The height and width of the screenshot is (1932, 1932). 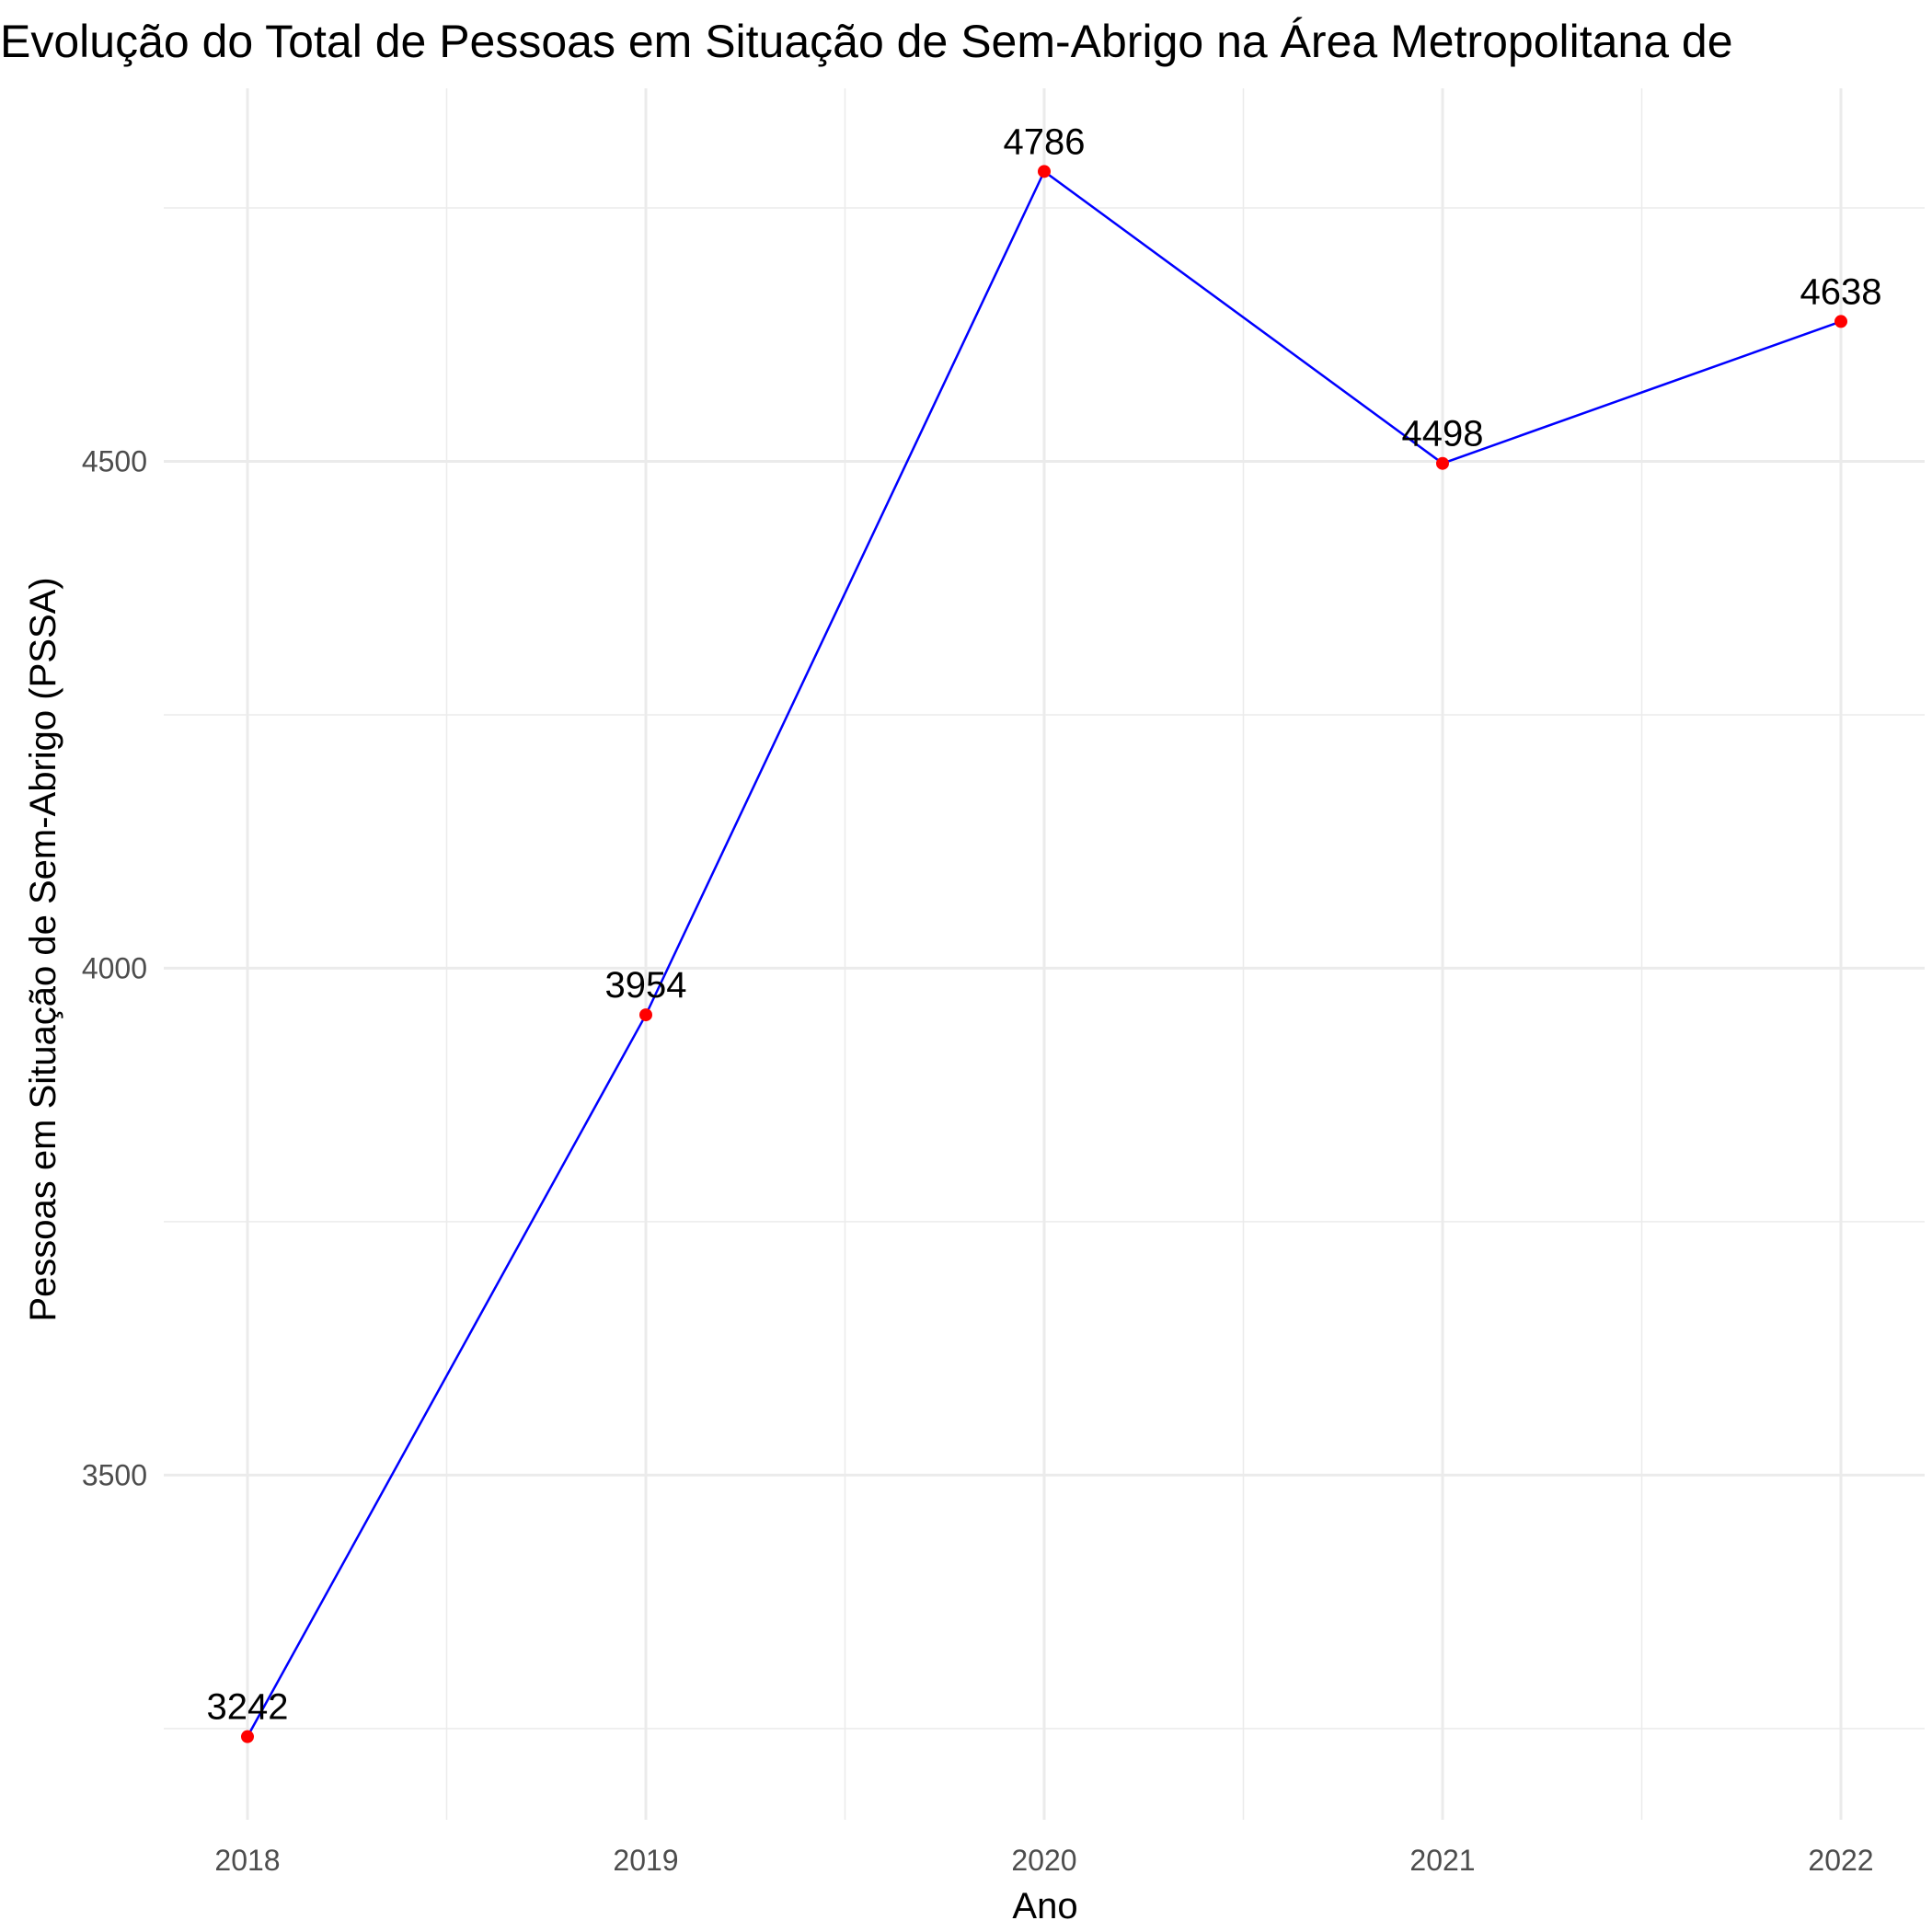 What do you see at coordinates (114, 1474) in the screenshot?
I see `y-tick-label: 3500` at bounding box center [114, 1474].